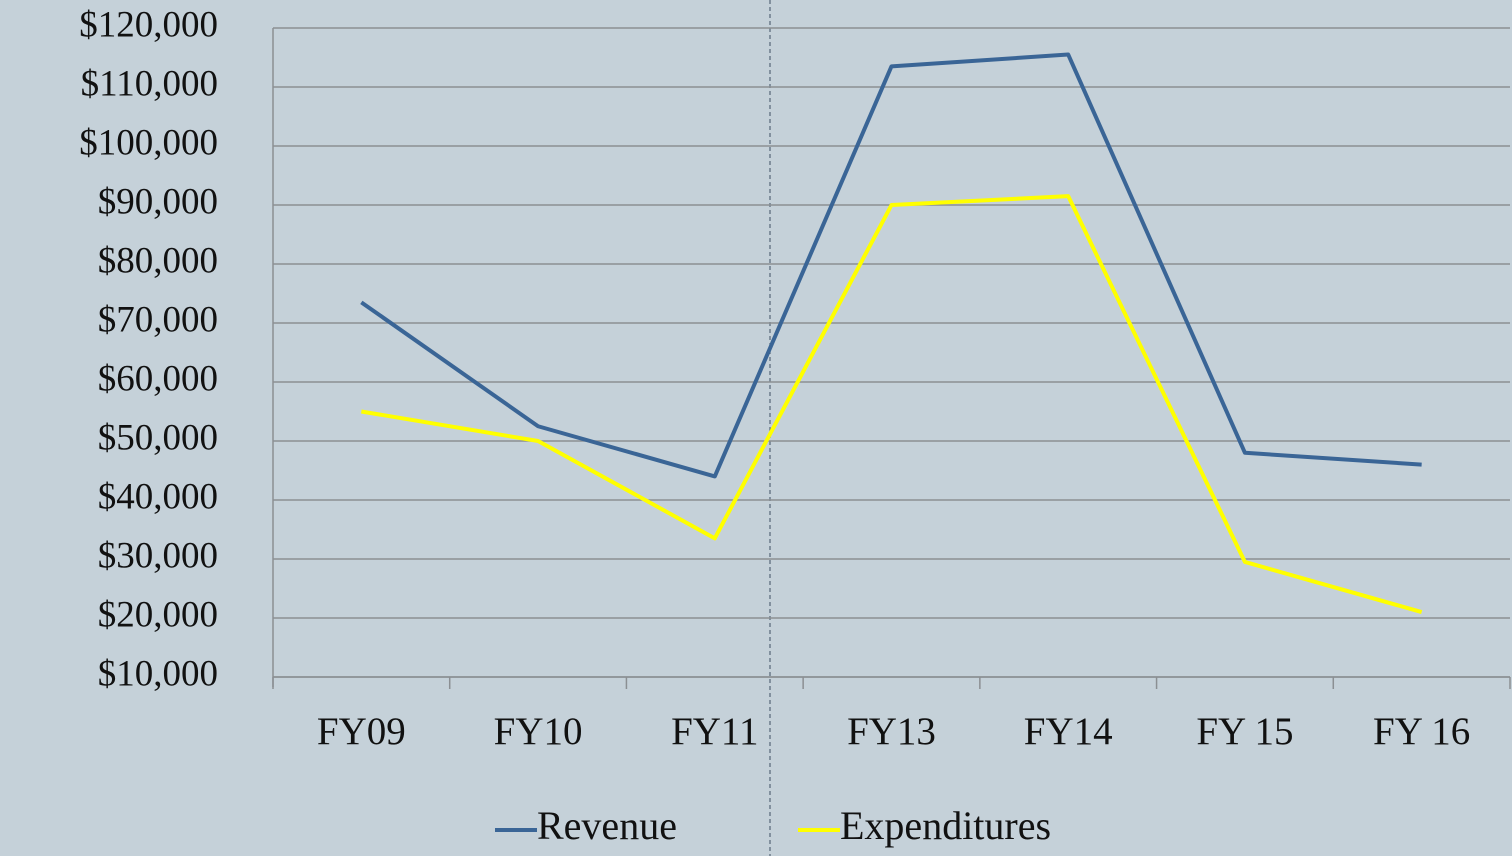 The image size is (1512, 856). I want to click on y-tick-label: $30,000, so click(158, 555).